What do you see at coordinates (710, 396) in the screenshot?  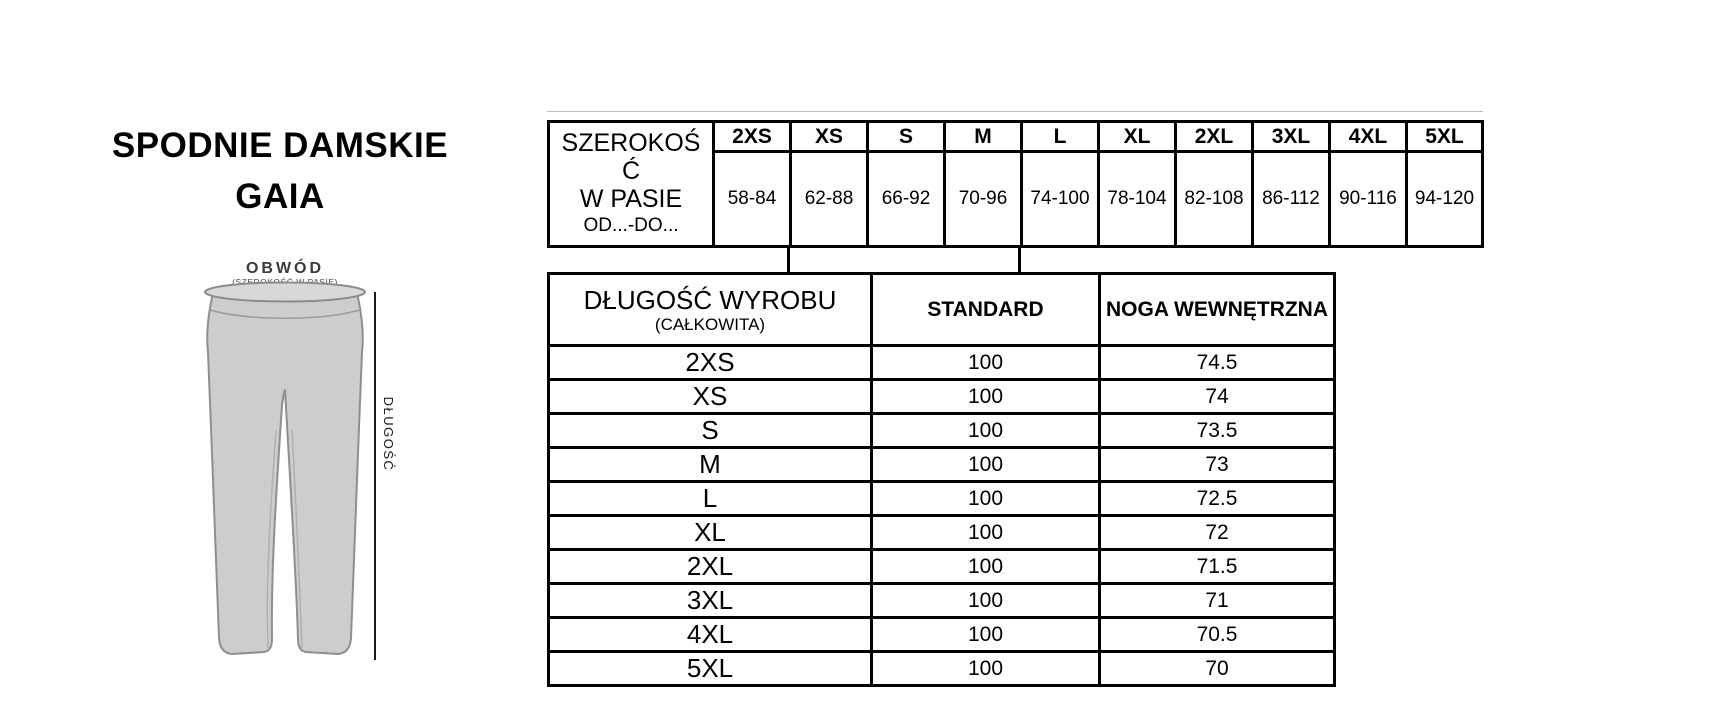 I see `size-cell: XS` at bounding box center [710, 396].